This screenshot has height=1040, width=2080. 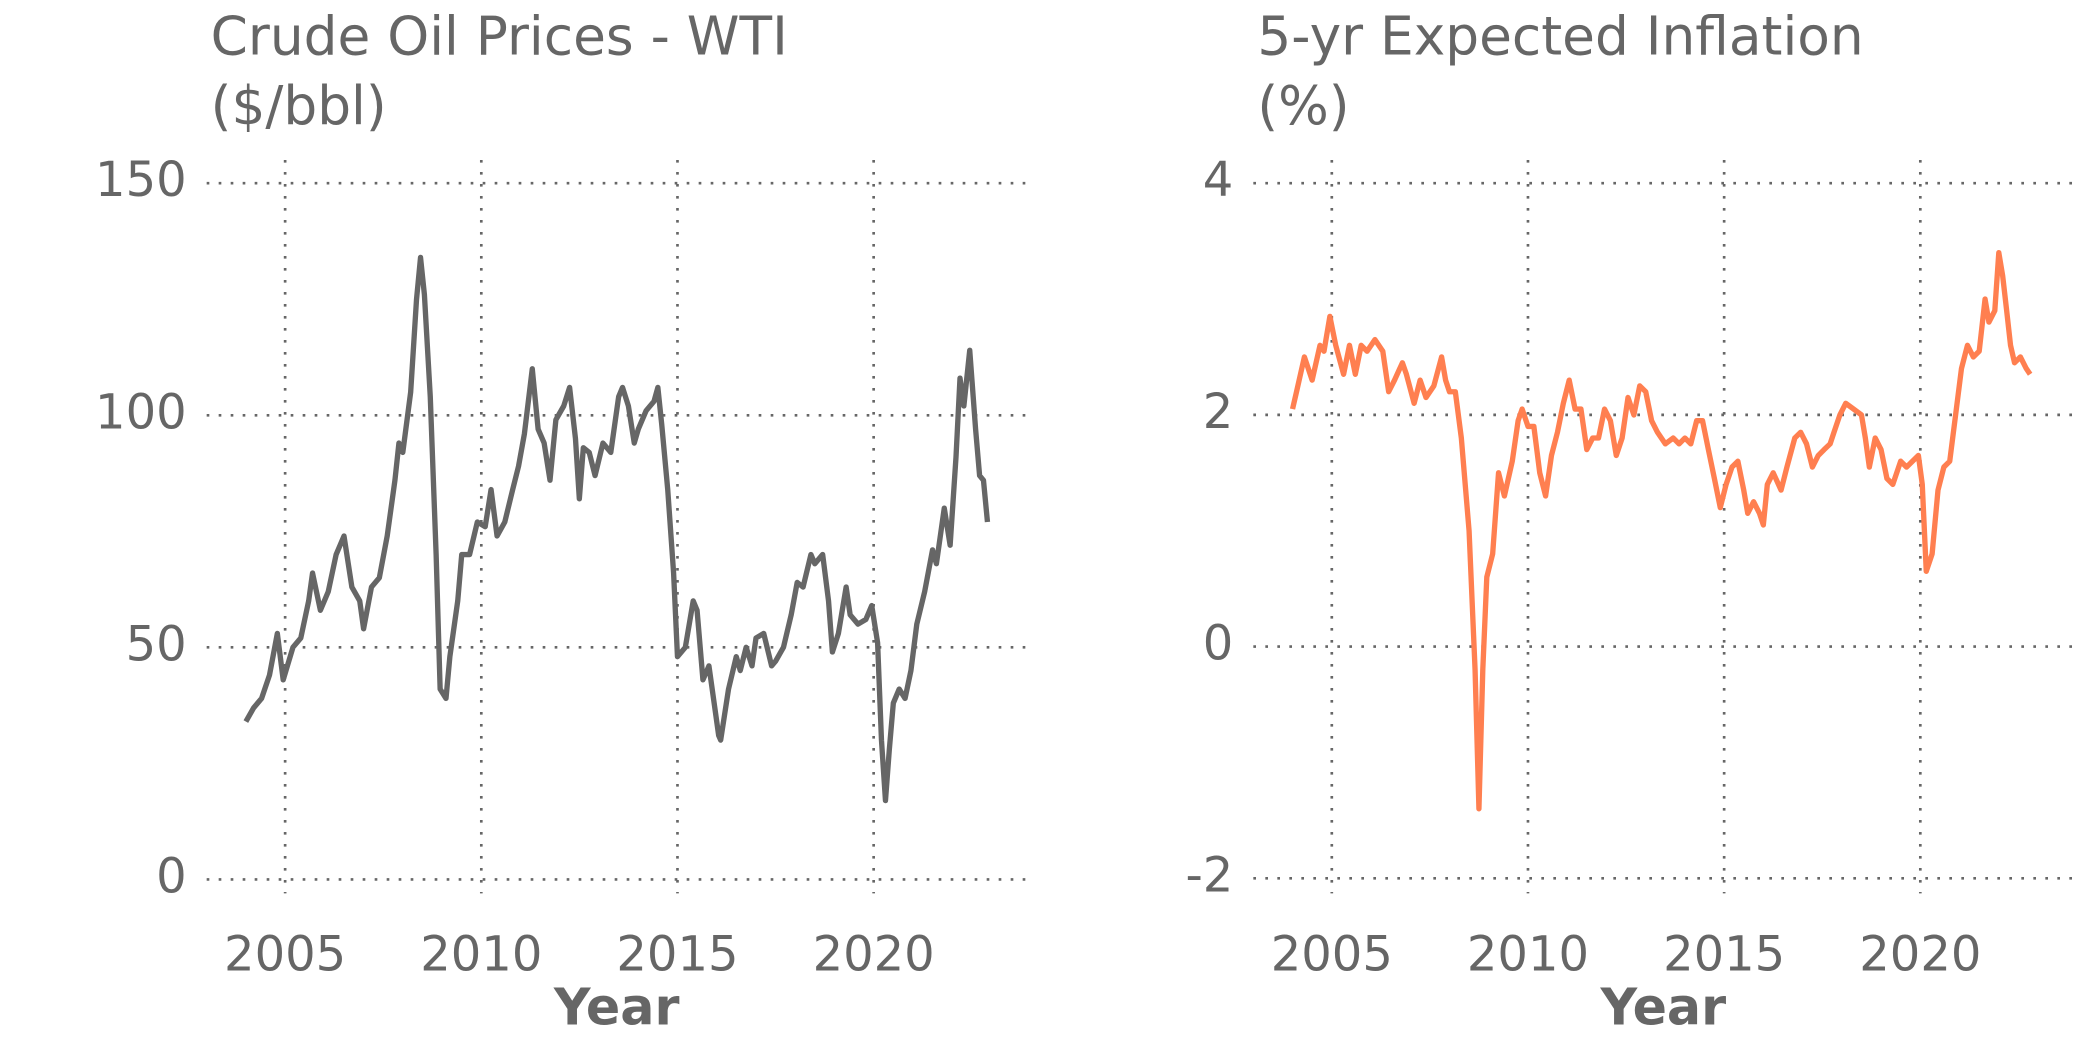 I want to click on y-tick-label: 50, so click(x=156, y=644).